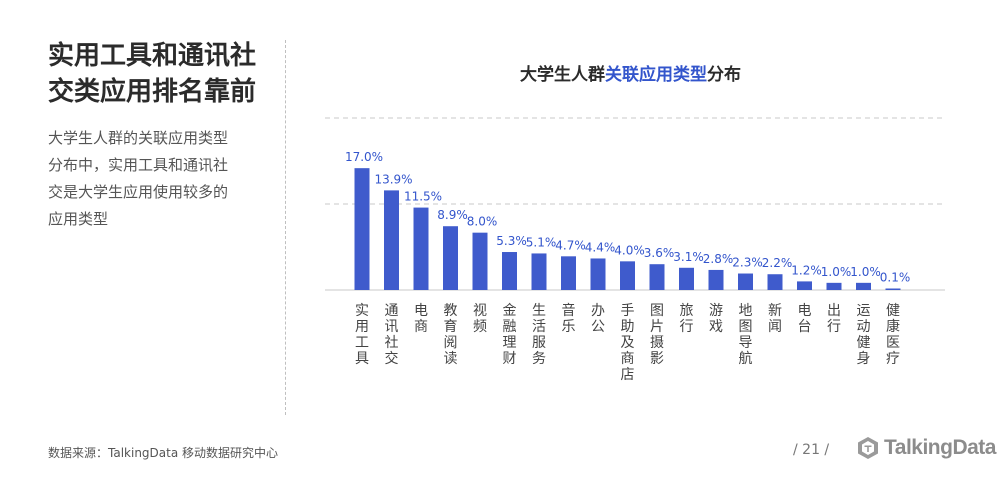 Image resolution: width=1000 pixels, height=480 pixels. Describe the element at coordinates (864, 359) in the screenshot. I see `category-label: 身` at that location.